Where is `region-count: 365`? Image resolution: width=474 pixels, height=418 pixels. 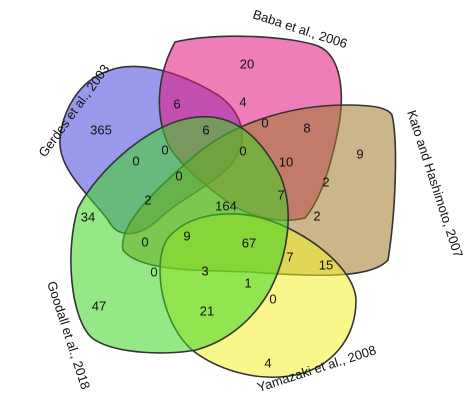 region-count: 365 is located at coordinates (101, 129).